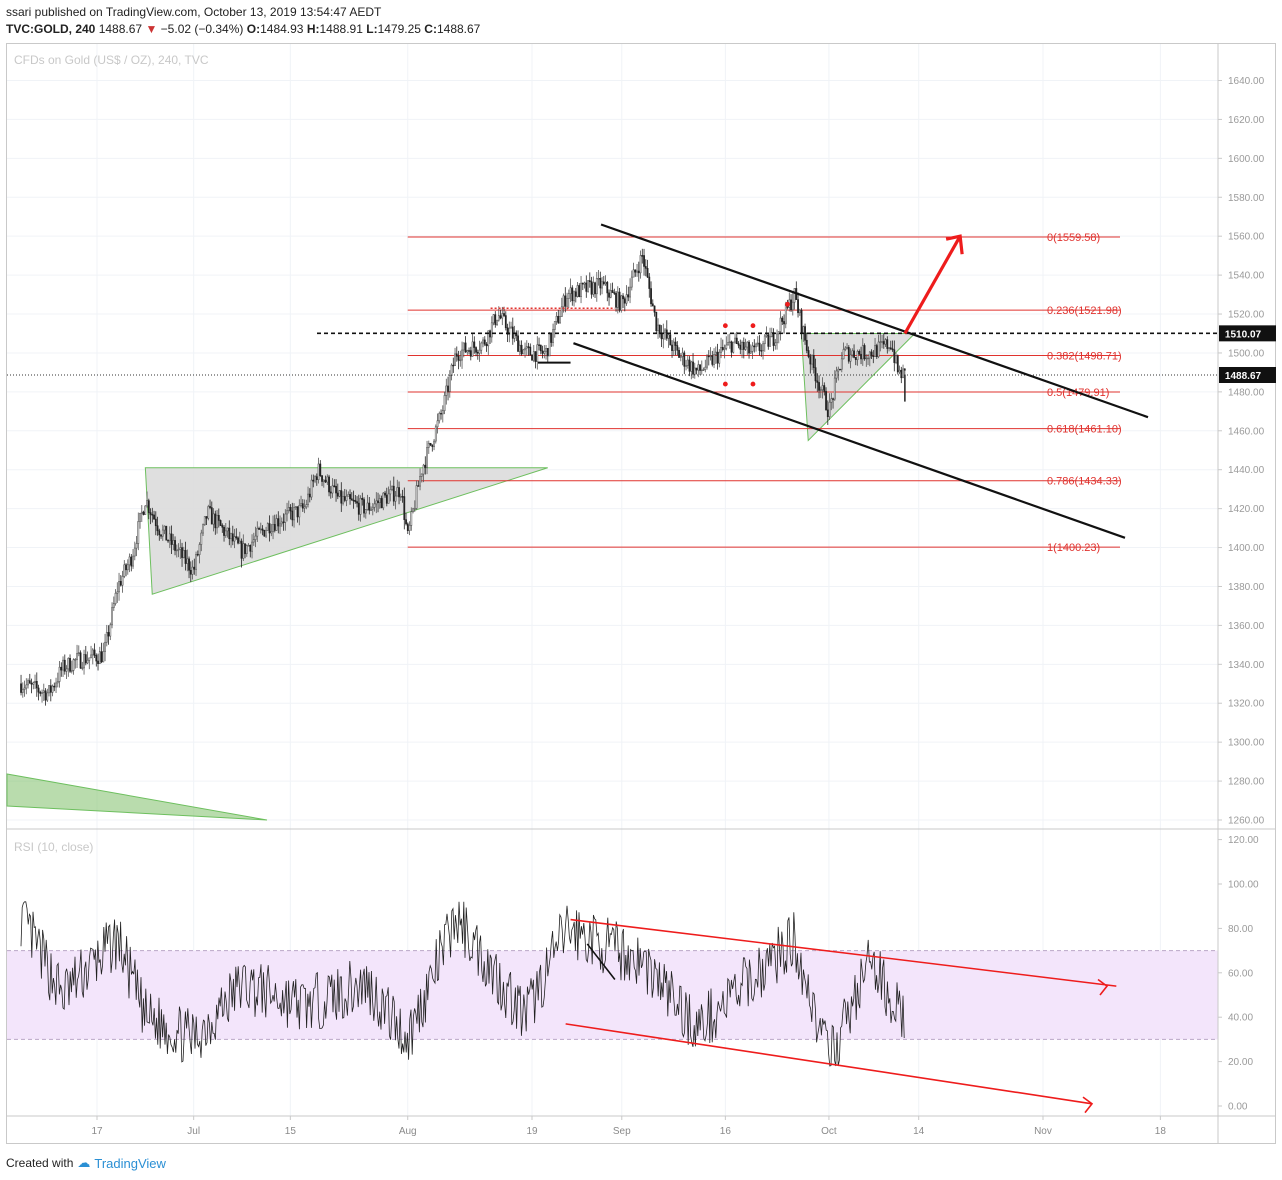  What do you see at coordinates (1073, 548) in the screenshot?
I see `fib-level-label: 1(1400.23)` at bounding box center [1073, 548].